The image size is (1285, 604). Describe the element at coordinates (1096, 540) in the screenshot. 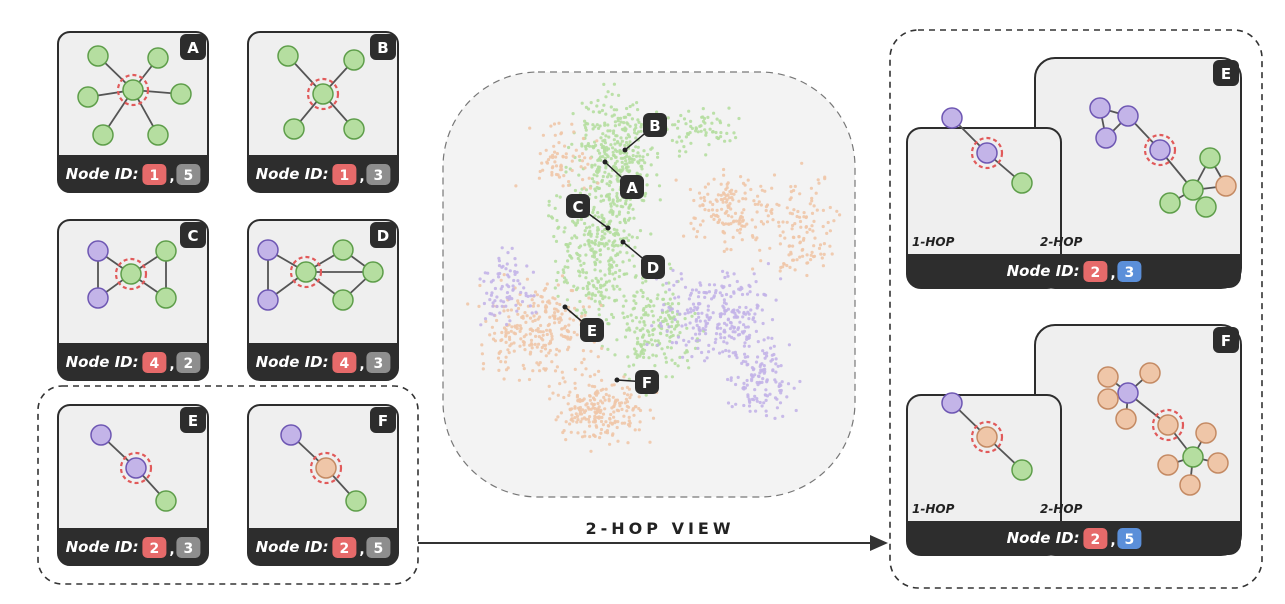

I see `id-badge-primary-text: 2` at that location.